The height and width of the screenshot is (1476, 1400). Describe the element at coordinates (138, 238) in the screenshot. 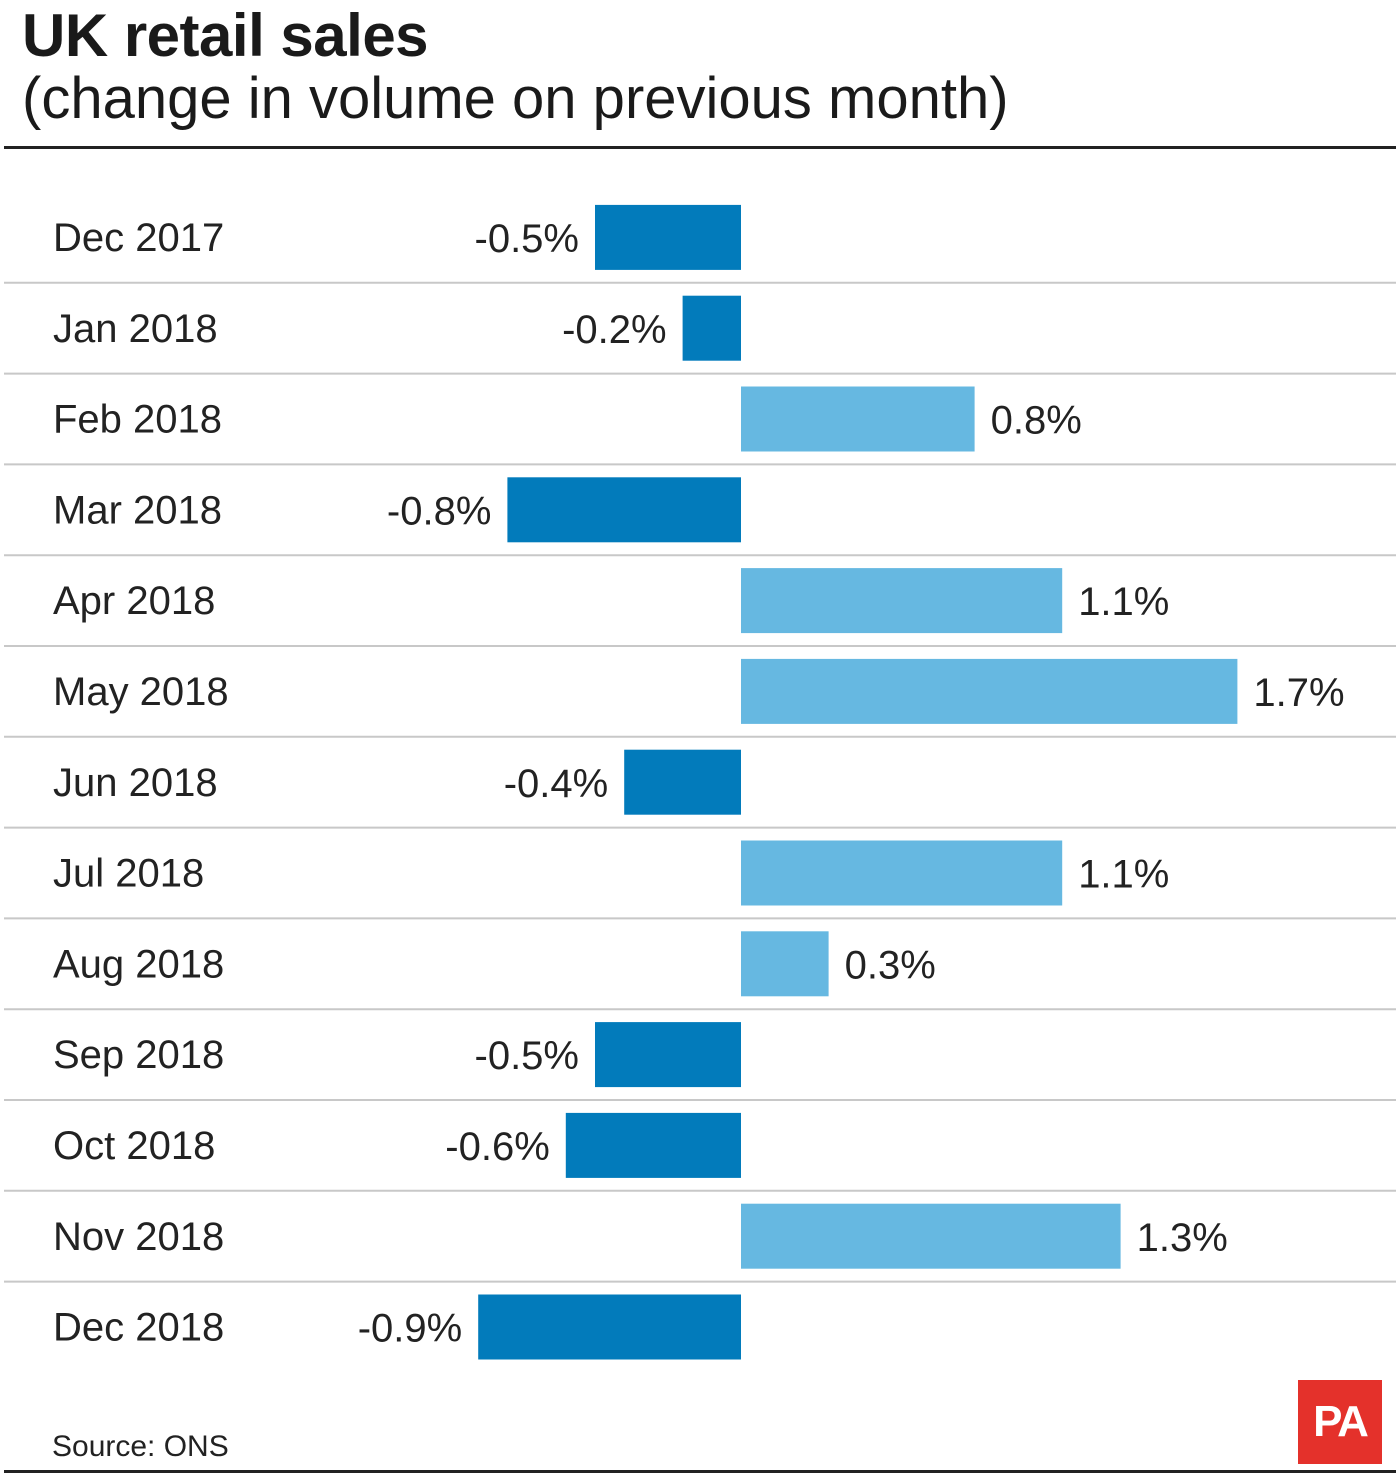

I see `category-label: Dec 2017` at that location.